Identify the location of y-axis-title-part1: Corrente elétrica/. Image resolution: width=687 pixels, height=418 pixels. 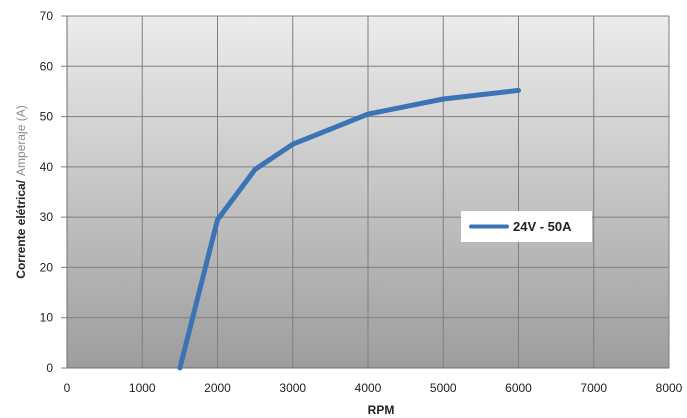
(21, 228).